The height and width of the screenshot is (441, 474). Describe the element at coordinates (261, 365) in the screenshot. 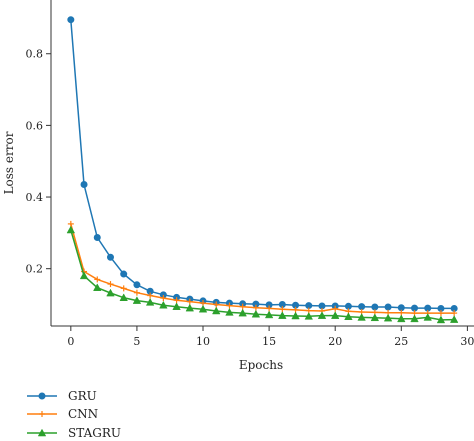

I see `x-axis-label: Epochs` at that location.